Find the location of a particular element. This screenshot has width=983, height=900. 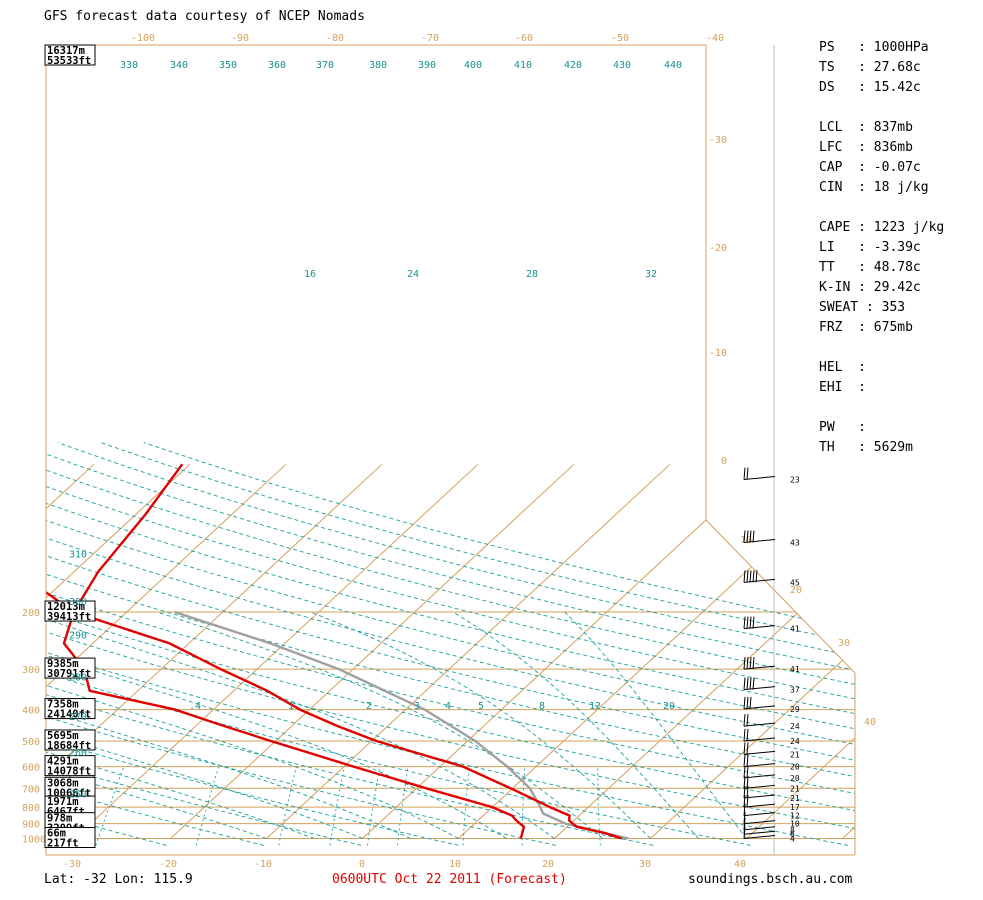

parcel-line is located at coordinates (401, 725).